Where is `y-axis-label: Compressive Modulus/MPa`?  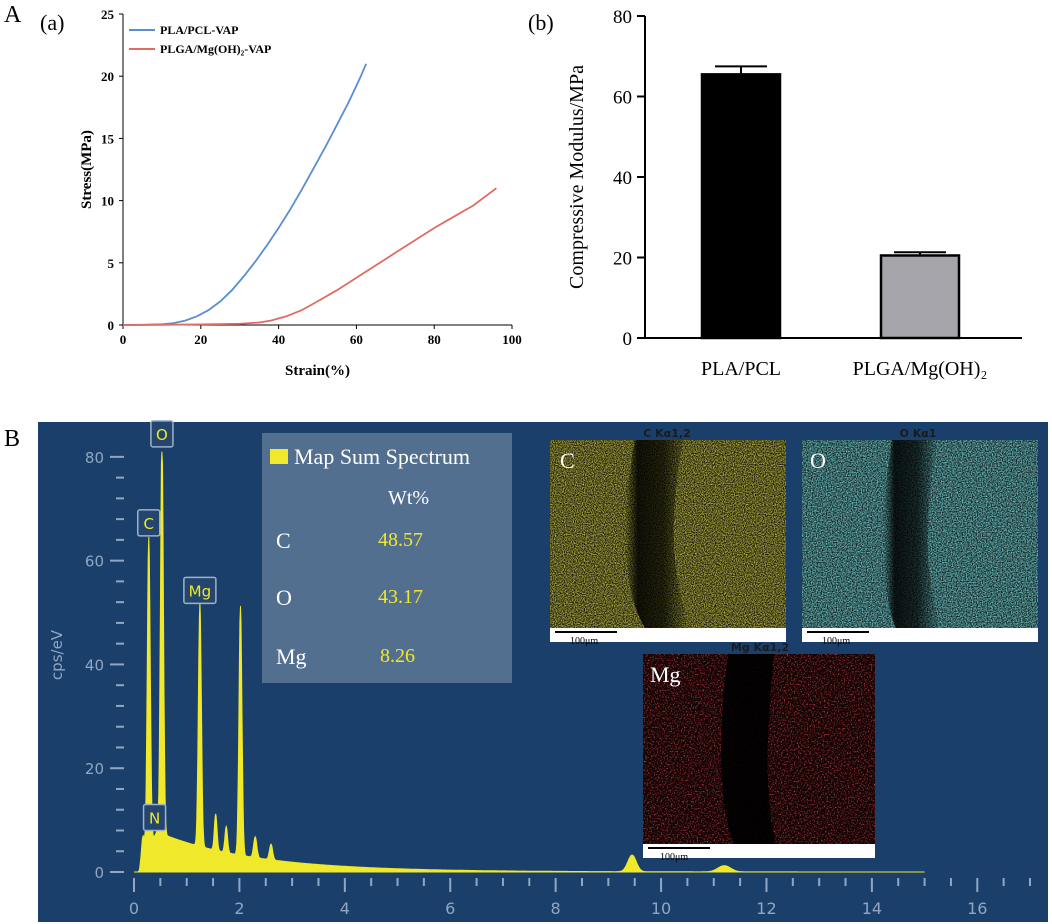
y-axis-label: Compressive Modulus/MPa is located at coordinates (577, 177).